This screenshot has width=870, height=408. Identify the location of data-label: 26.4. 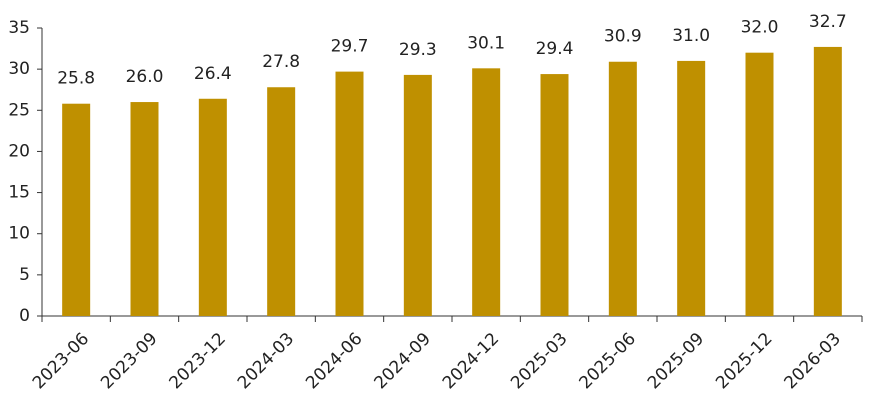
(213, 74).